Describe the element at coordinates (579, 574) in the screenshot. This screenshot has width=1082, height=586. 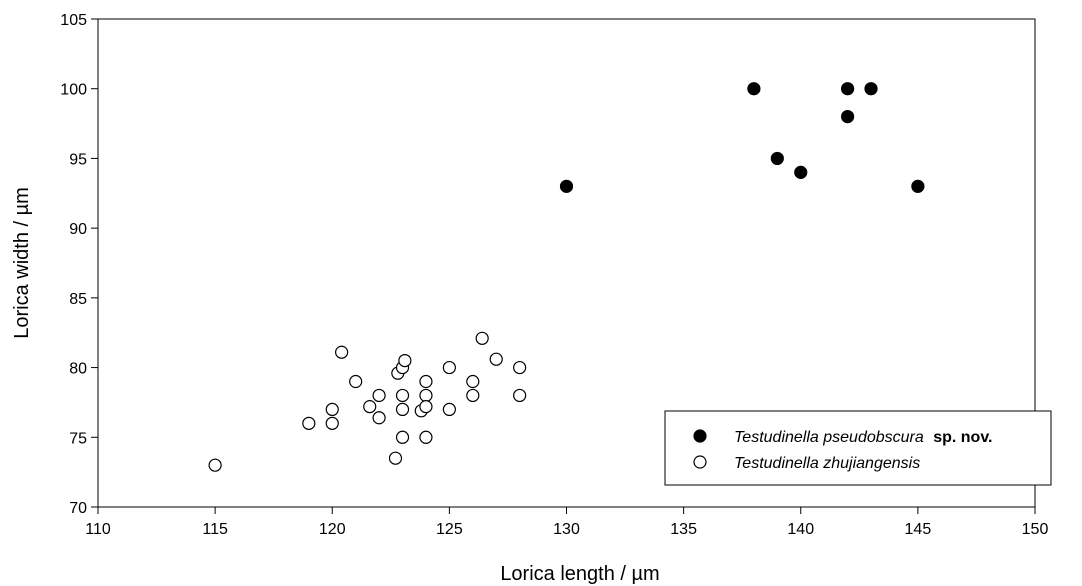
I see `x-axis-title: Lorica length / µm` at that location.